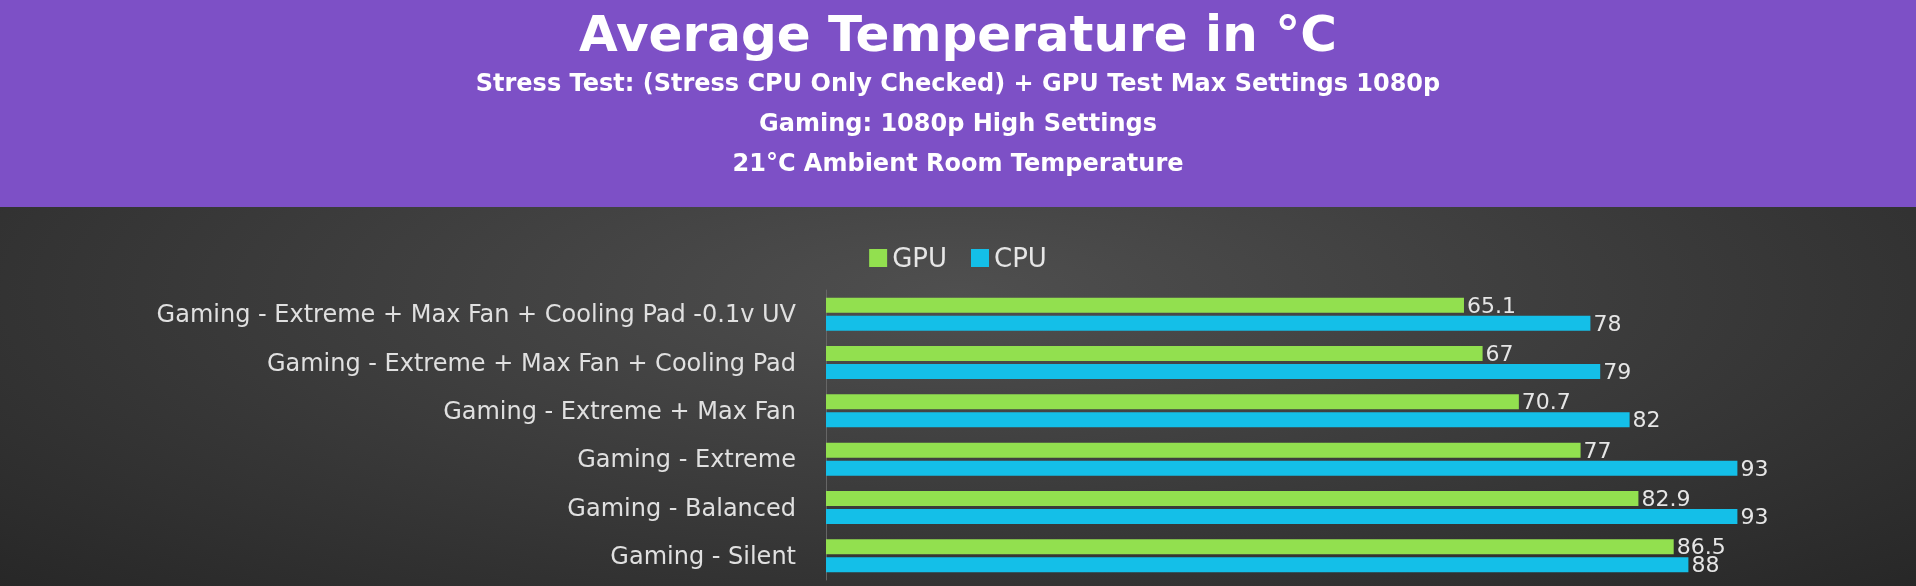  What do you see at coordinates (476, 314) in the screenshot?
I see `y-tick-label: Gaming - Extreme + Max Fan + Cooling Pad -0.1v UV` at bounding box center [476, 314].